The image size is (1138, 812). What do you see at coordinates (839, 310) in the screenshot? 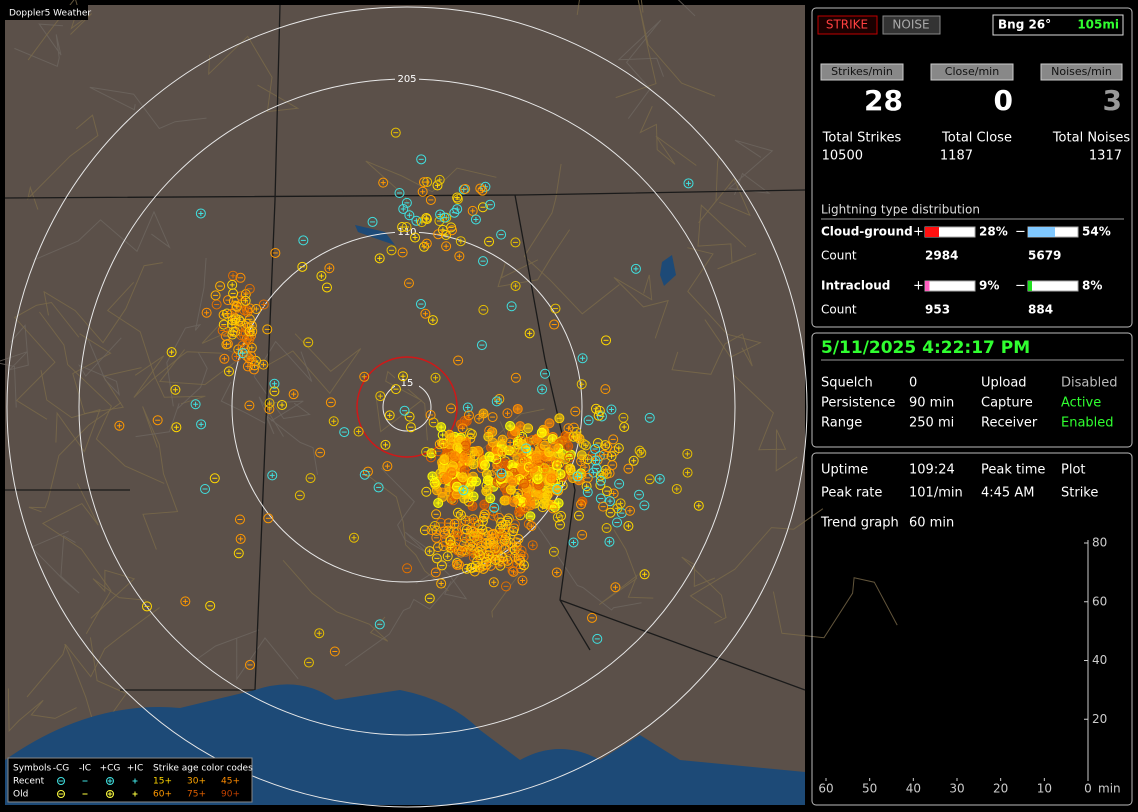
I see `count-label: Count` at bounding box center [839, 310].